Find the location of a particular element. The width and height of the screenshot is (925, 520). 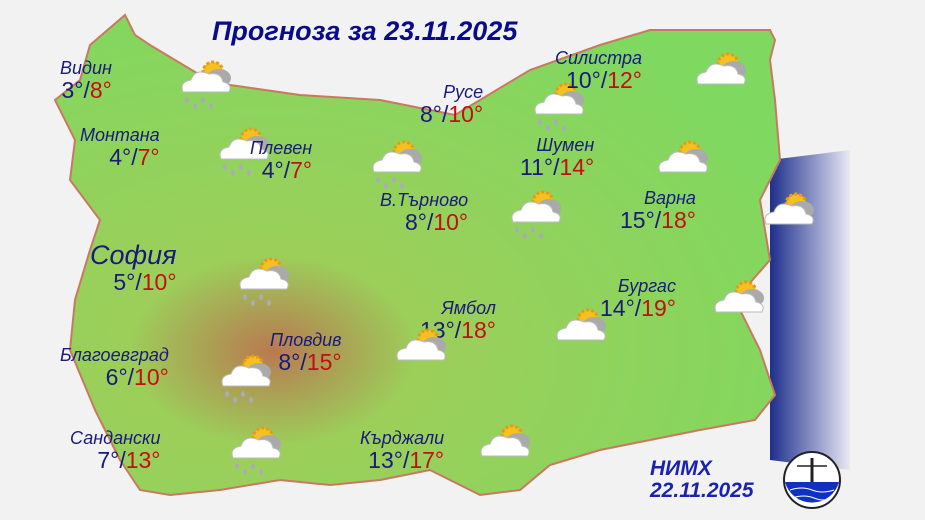

city-5: Шумен 11°/14° is located at coordinates (557, 157).